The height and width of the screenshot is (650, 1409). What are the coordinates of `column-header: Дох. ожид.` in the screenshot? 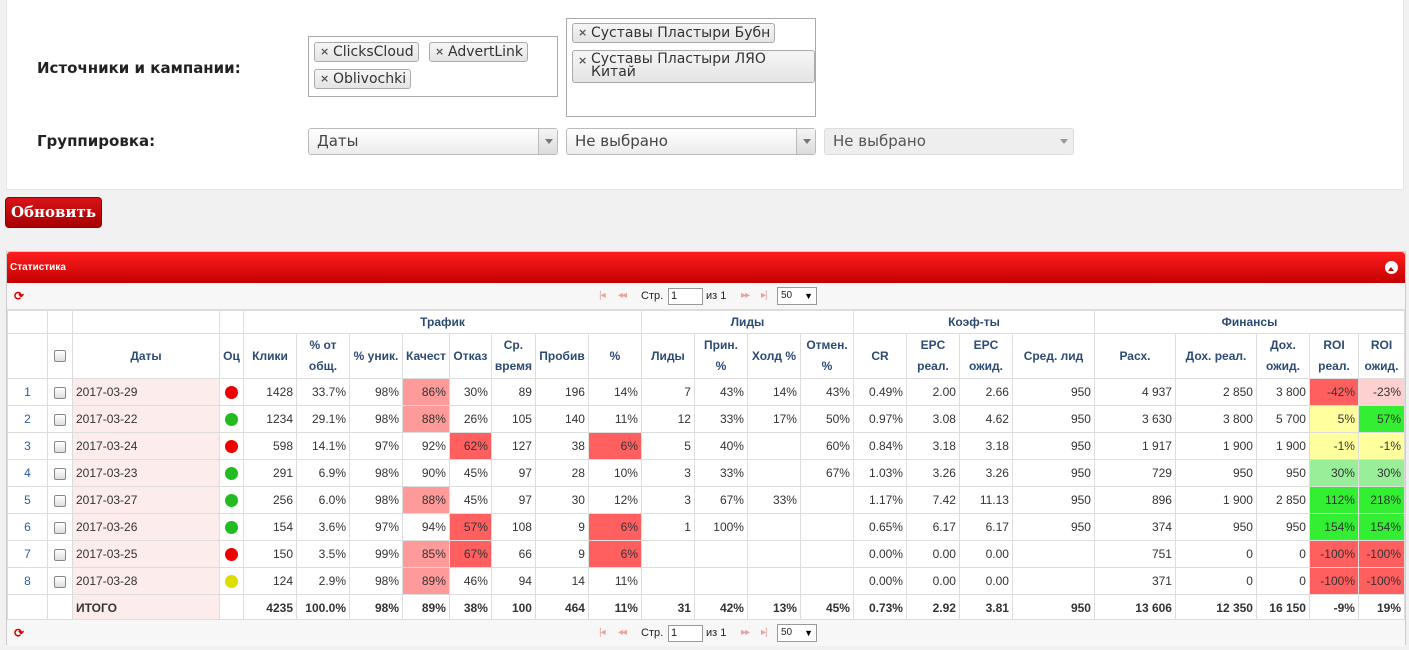 It's located at (1282, 356).